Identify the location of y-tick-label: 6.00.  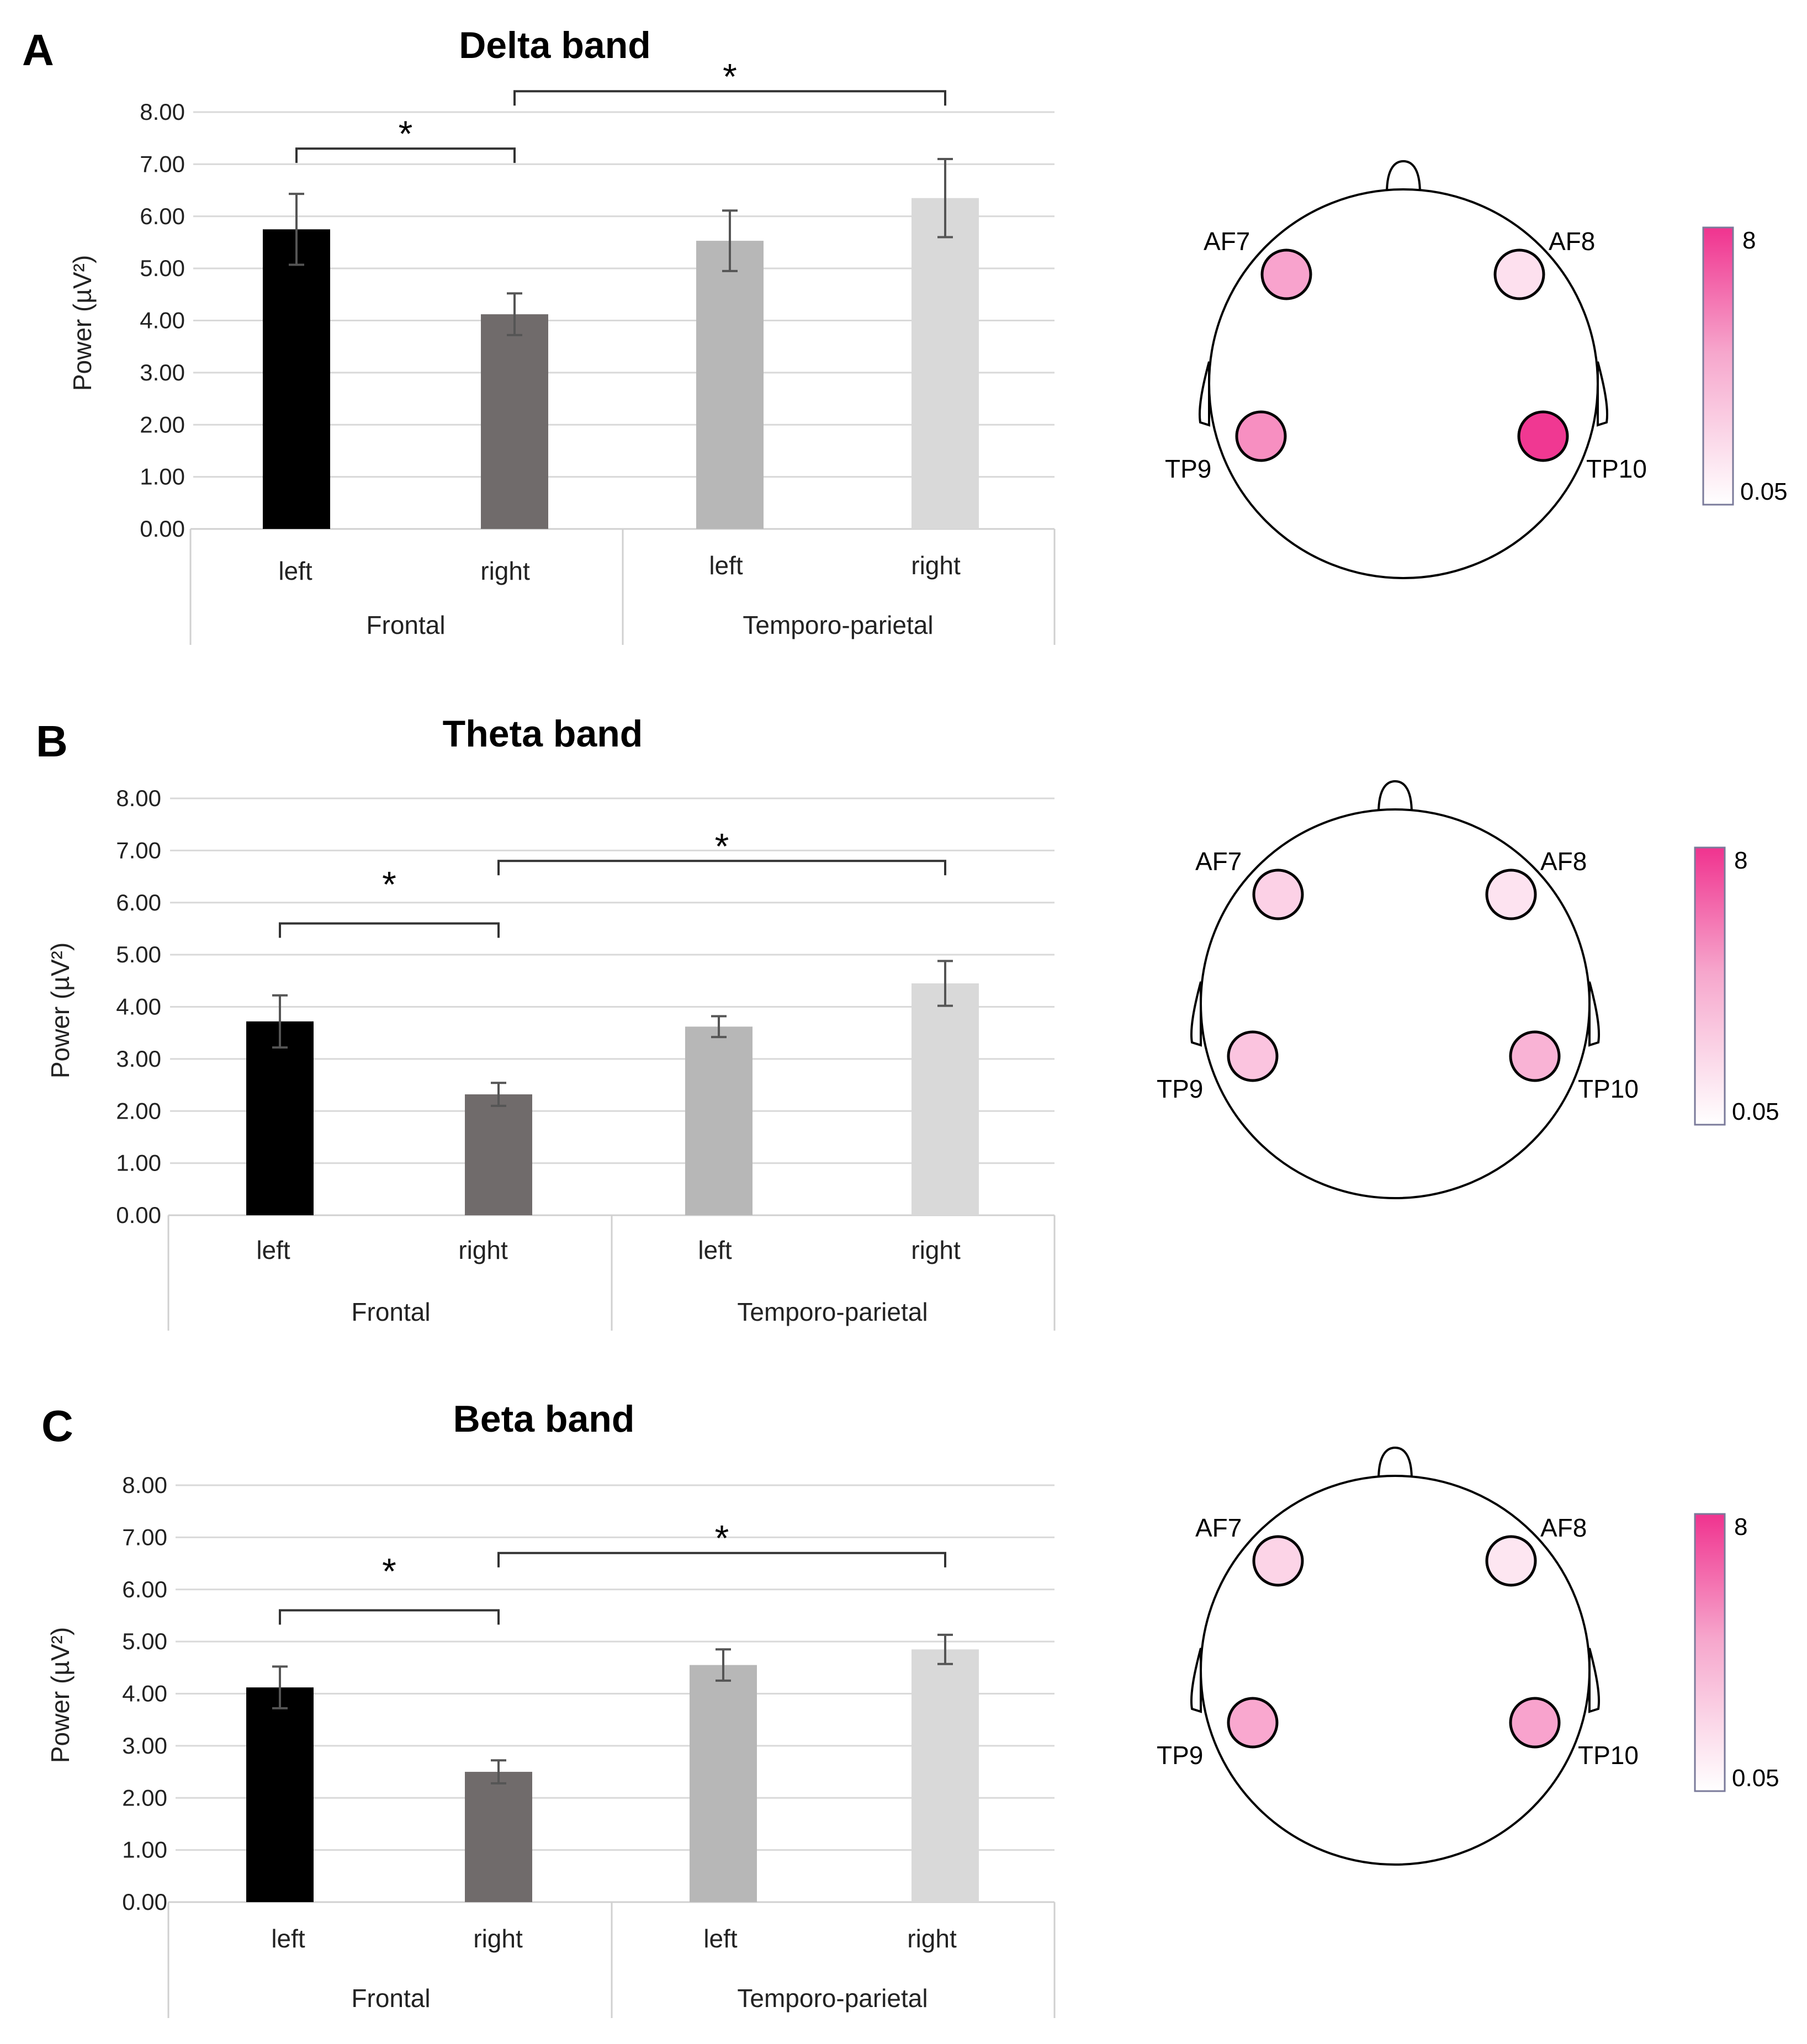
(138, 902).